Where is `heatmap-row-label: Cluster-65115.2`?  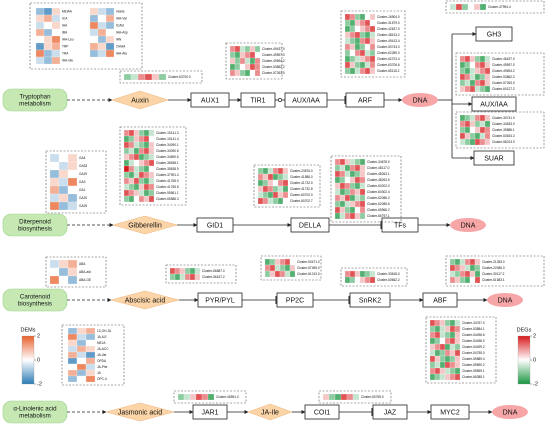
heatmap-row-label: Cluster-65115.2 is located at coordinates (388, 71).